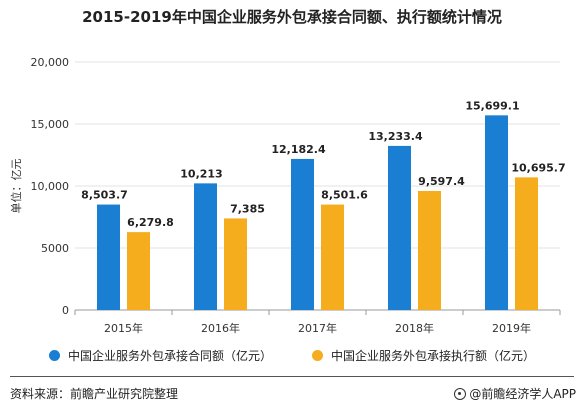 The image size is (584, 414). What do you see at coordinates (414, 328) in the screenshot?
I see `x-tick-label: 2018年` at bounding box center [414, 328].